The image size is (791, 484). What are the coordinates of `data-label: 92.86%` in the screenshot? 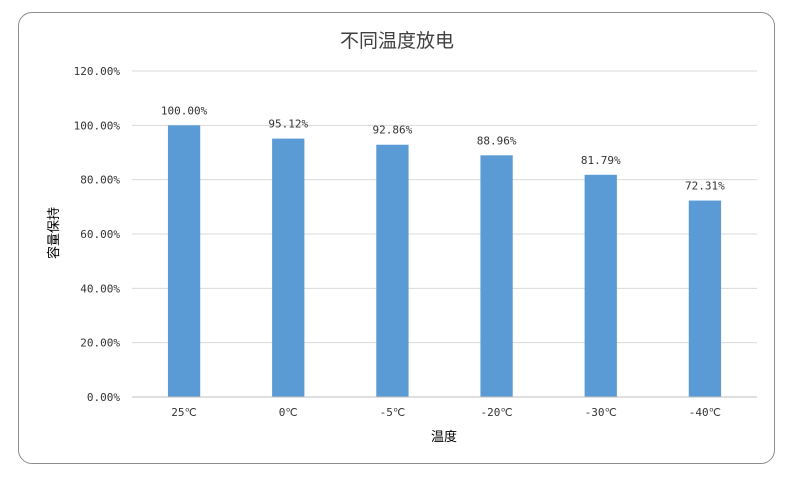 It's located at (393, 130).